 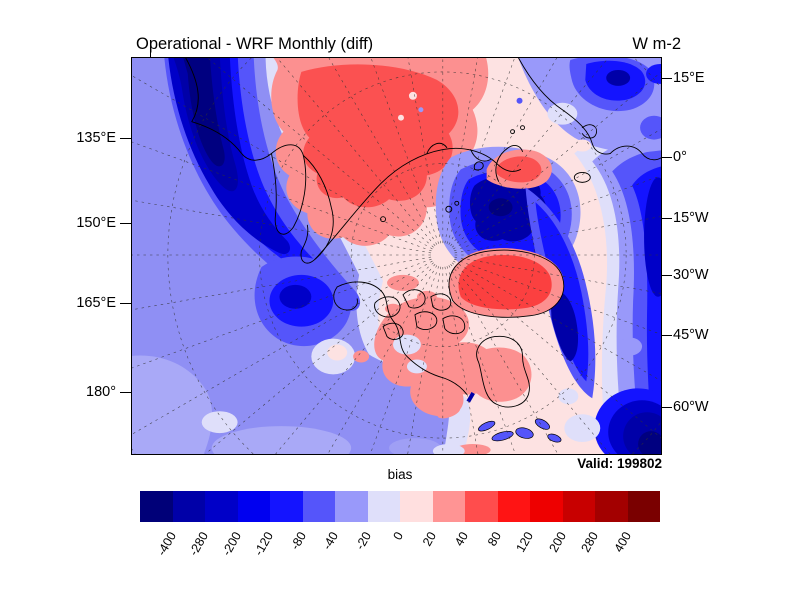 What do you see at coordinates (481, 155) in the screenshot?
I see `coast-yamal` at bounding box center [481, 155].